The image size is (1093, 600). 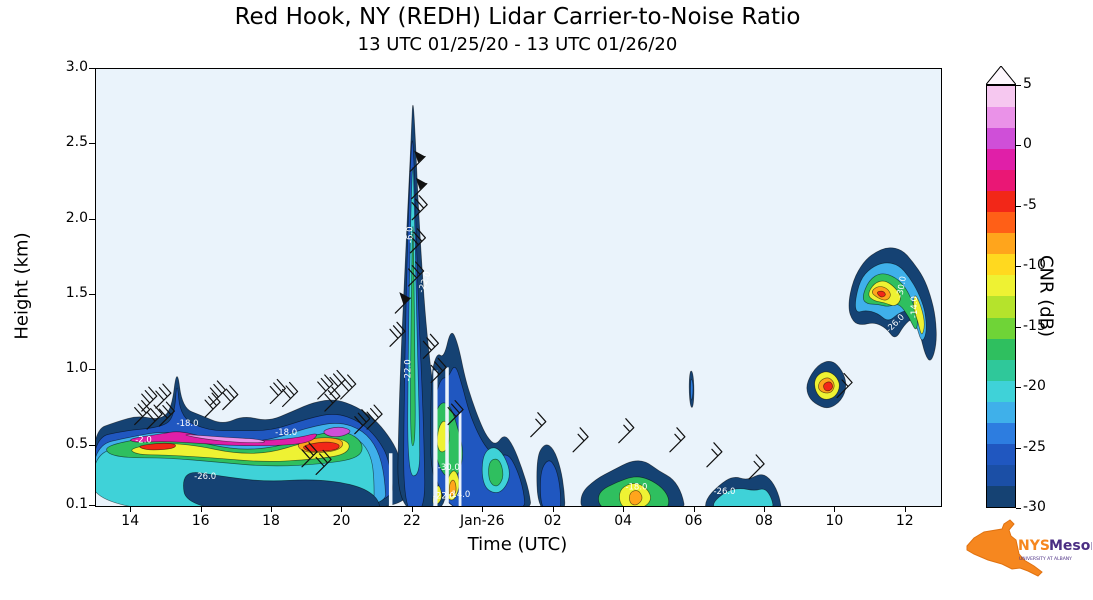 What do you see at coordinates (1070, 546) in the screenshot?
I see `logo-name-text: Mesonet` at bounding box center [1070, 546].